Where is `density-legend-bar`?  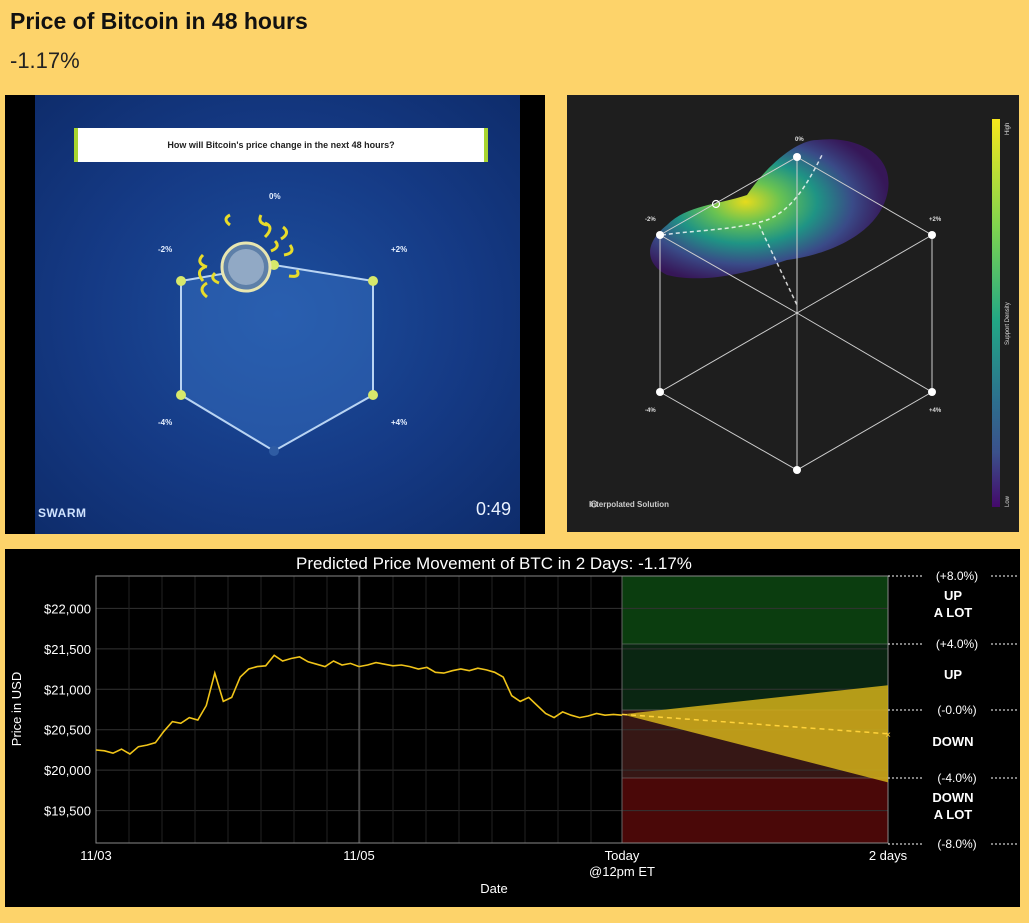 density-legend-bar is located at coordinates (996, 313).